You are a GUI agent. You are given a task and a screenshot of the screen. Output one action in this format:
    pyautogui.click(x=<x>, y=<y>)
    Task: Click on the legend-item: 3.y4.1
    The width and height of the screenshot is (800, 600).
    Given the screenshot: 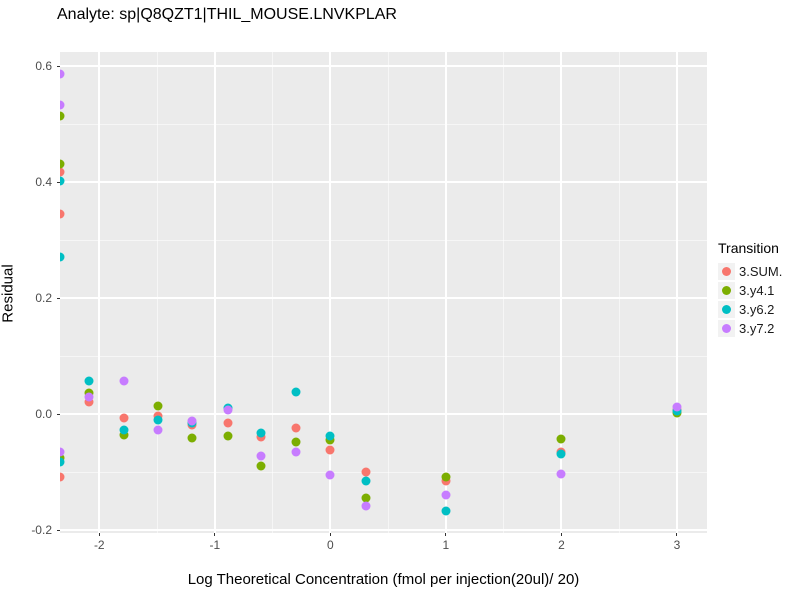 What is the action you would take?
    pyautogui.click(x=750, y=290)
    